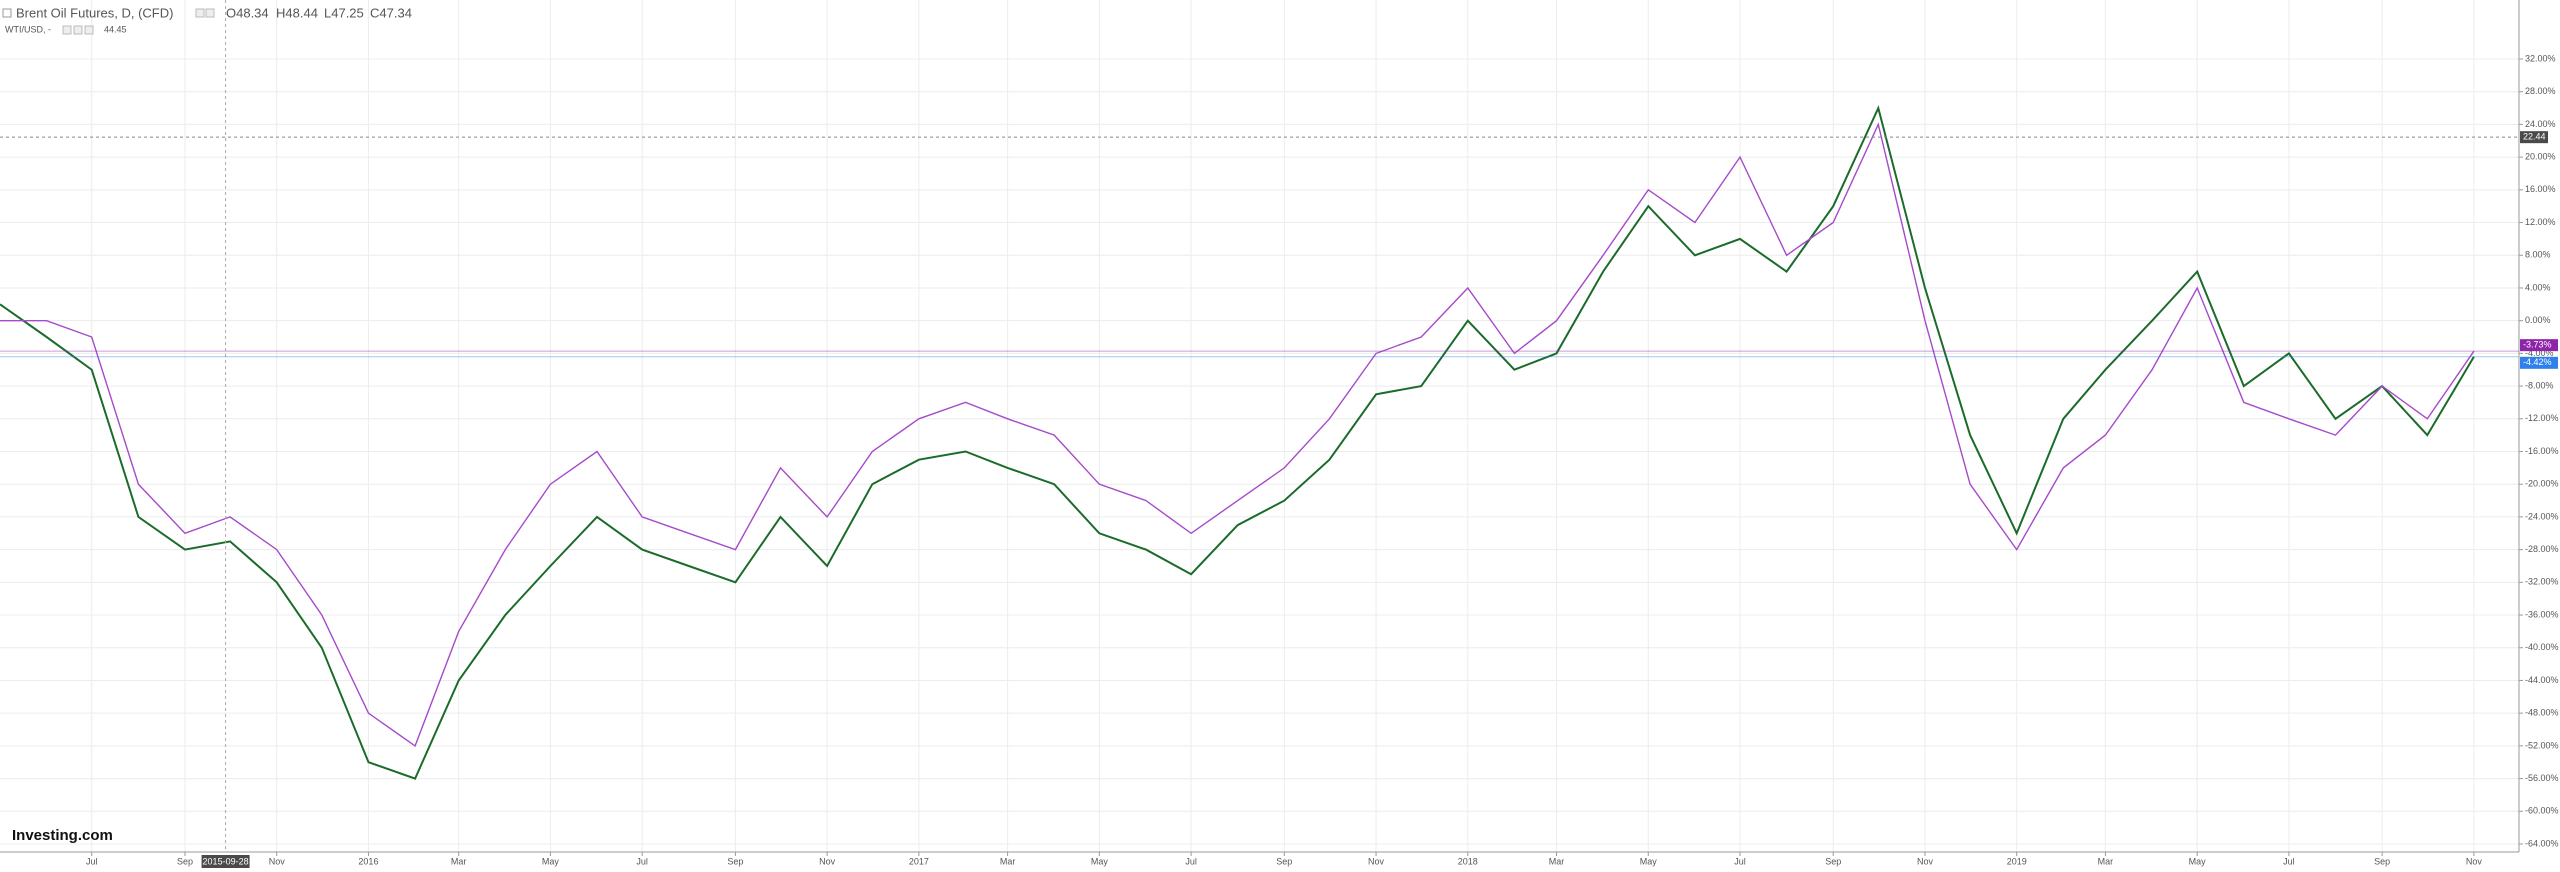 This screenshot has width=2560, height=872. Describe the element at coordinates (2540, 222) in the screenshot. I see `y-tick-label: 12.00%` at that location.